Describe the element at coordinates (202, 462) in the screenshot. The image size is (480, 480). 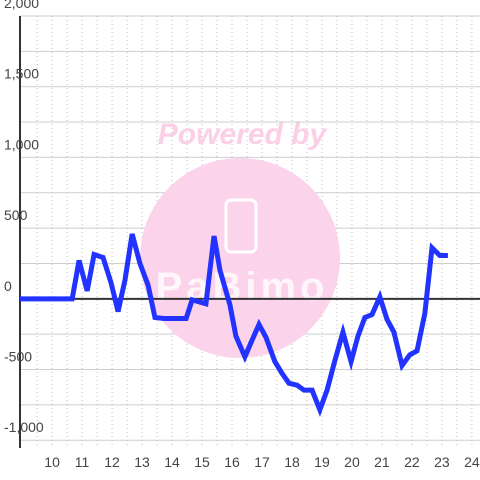
I see `x-tick-label: 15` at that location.